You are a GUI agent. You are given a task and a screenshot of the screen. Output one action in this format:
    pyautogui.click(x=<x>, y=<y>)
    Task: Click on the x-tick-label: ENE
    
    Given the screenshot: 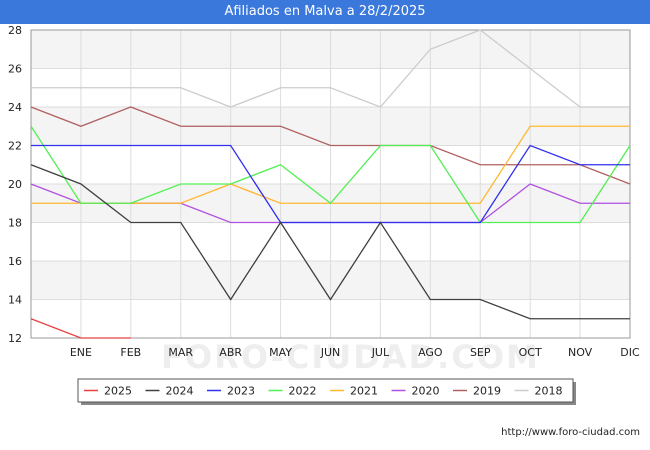 What is the action you would take?
    pyautogui.click(x=81, y=352)
    